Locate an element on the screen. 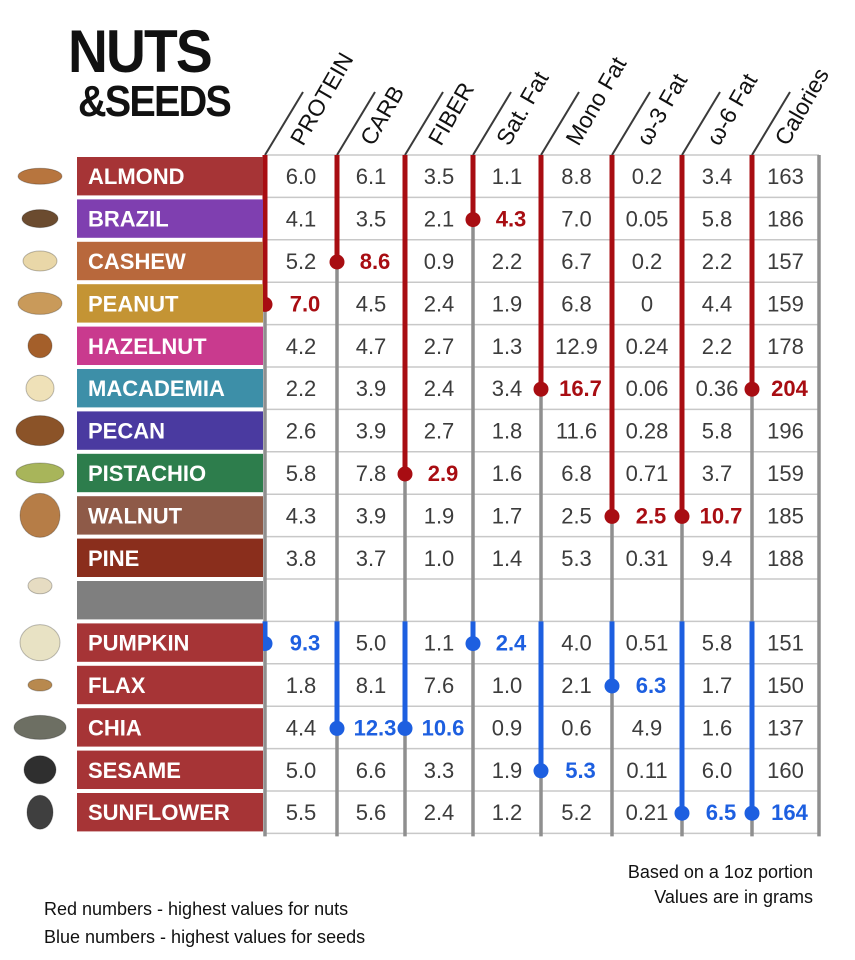  pumpkin-seed-icon is located at coordinates (40, 643).